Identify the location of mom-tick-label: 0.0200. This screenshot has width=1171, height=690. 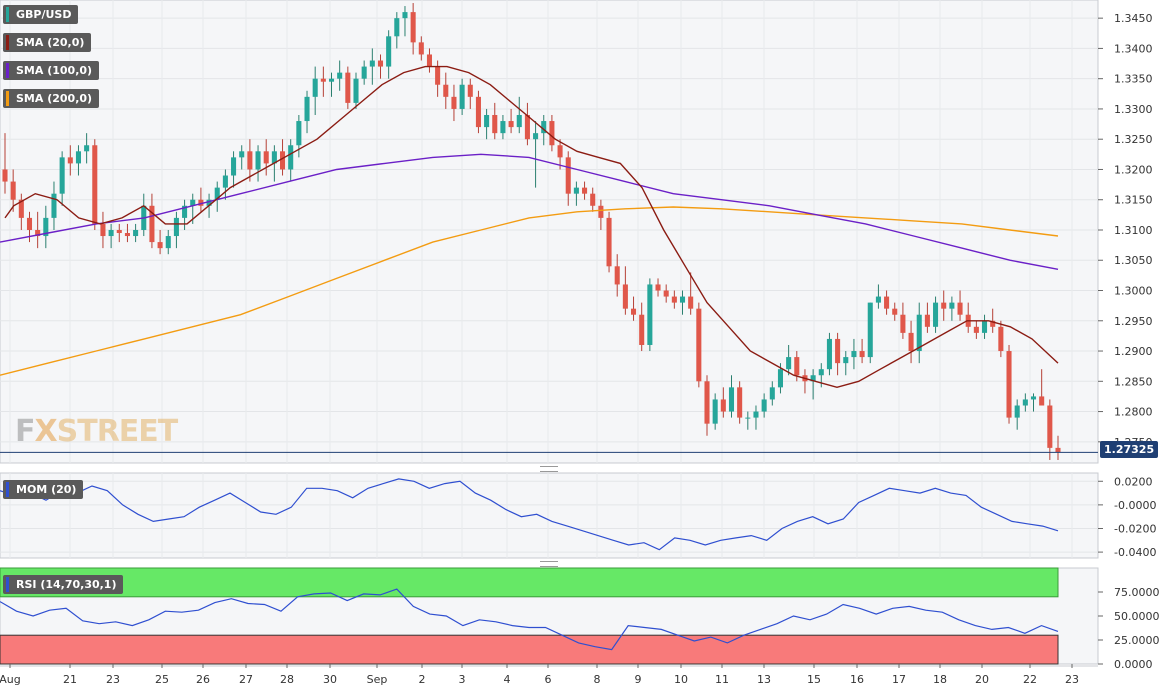
(1133, 481).